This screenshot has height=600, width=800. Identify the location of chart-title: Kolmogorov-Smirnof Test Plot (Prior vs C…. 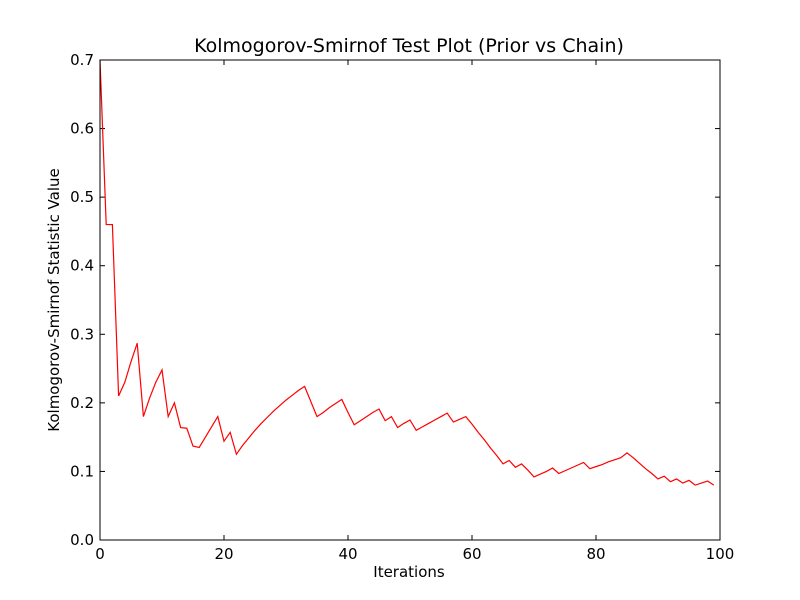
(409, 46).